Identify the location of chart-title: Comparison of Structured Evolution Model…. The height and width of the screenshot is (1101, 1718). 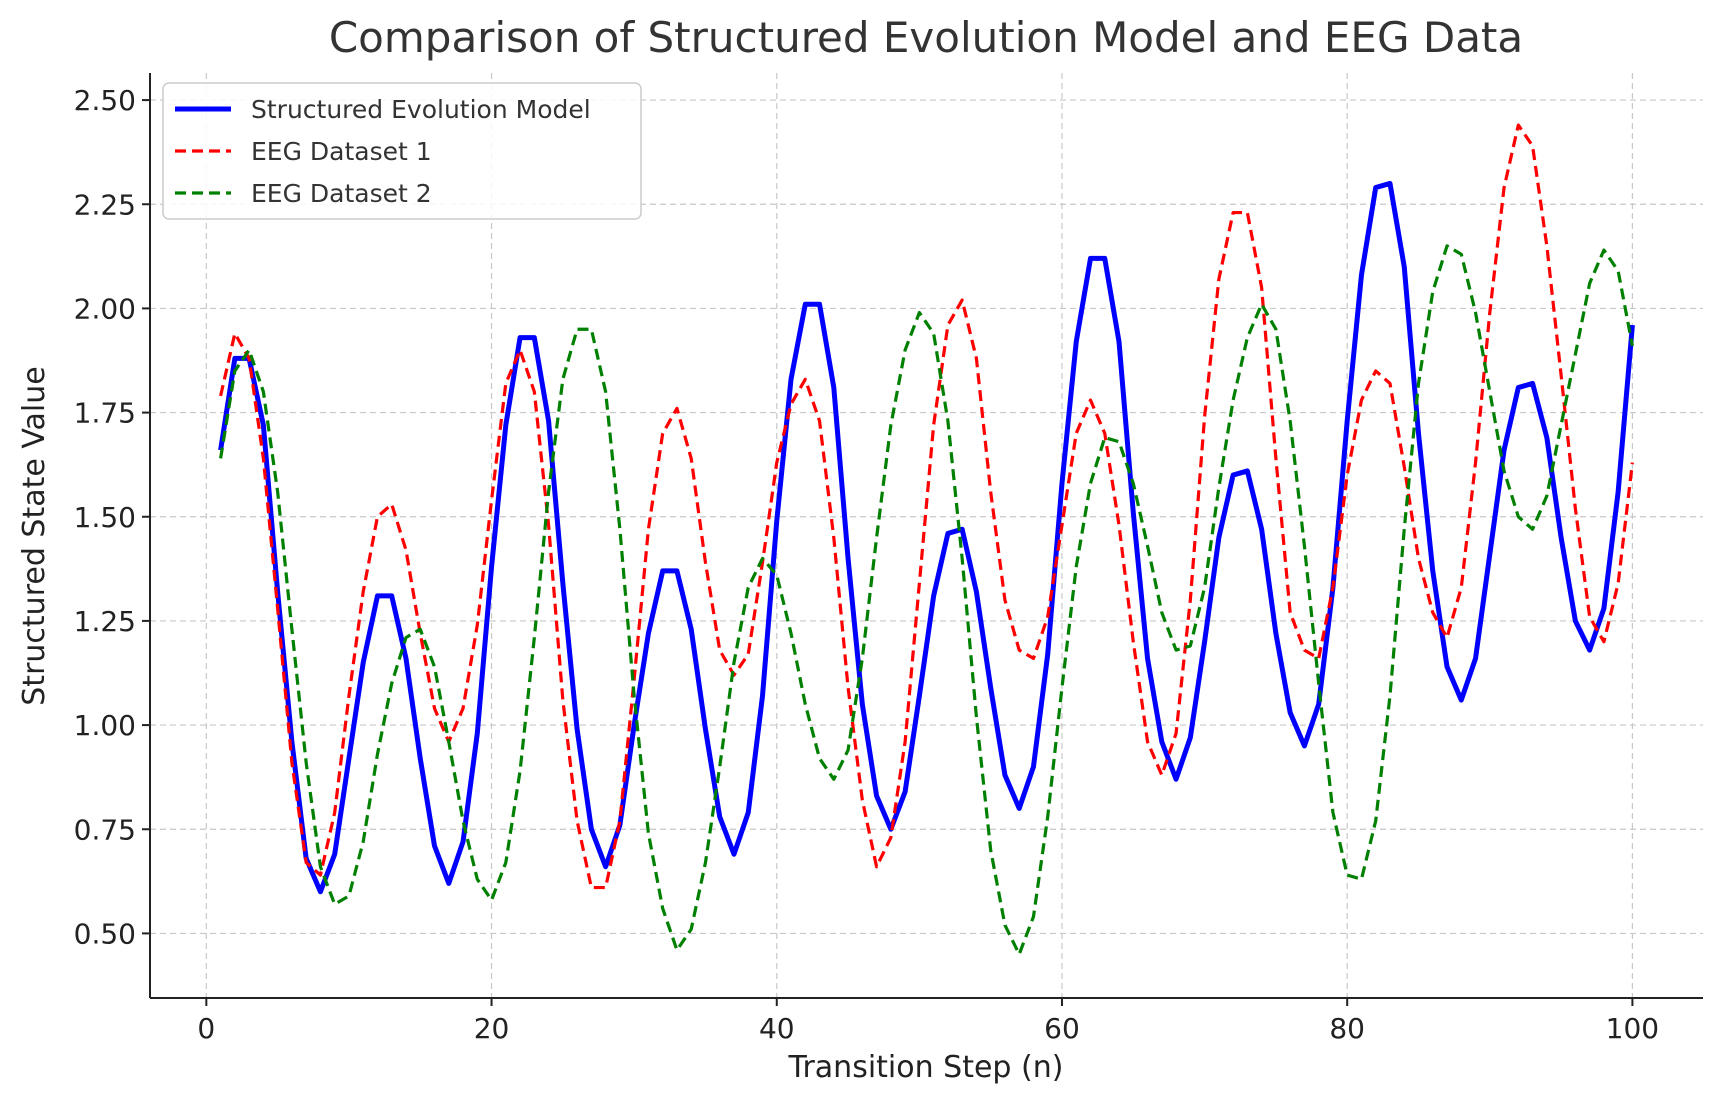
(926, 37).